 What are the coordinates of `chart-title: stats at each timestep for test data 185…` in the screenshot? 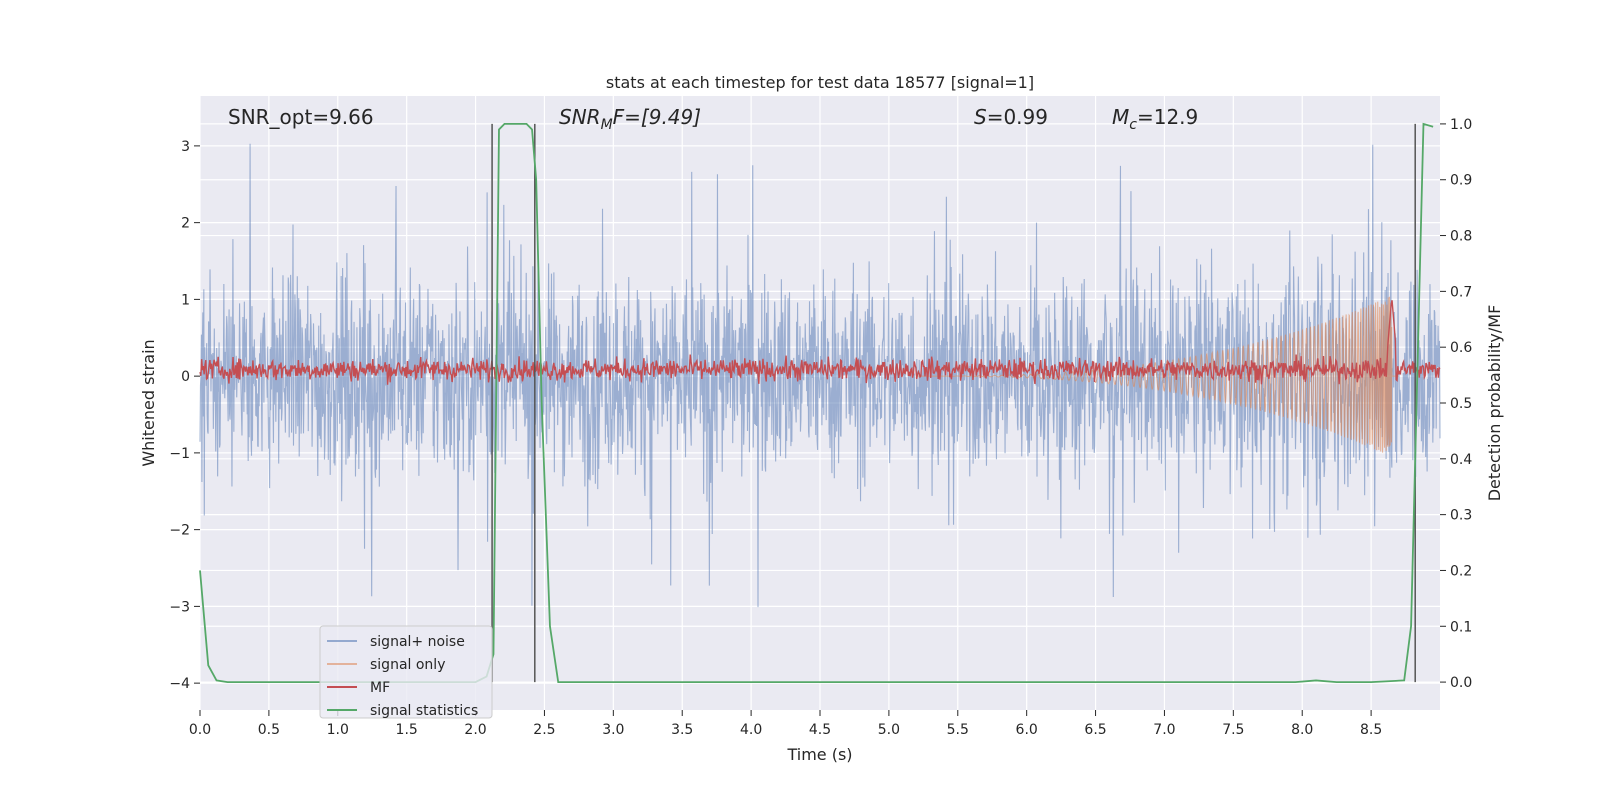 It's located at (820, 82).